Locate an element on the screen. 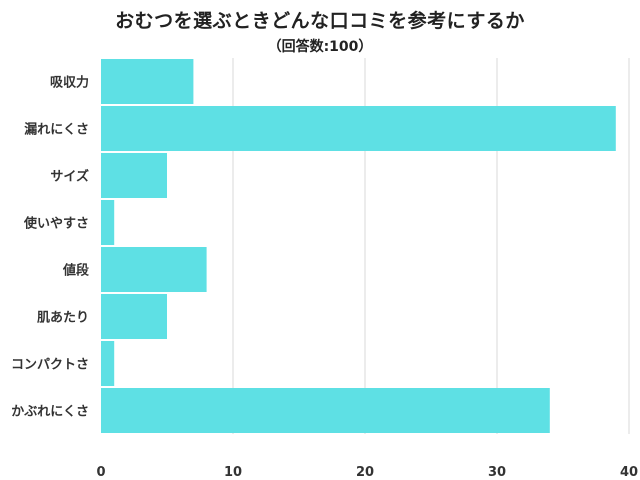 This screenshot has height=480, width=640. chart-subtitle: （回答数:100） is located at coordinates (320, 47).